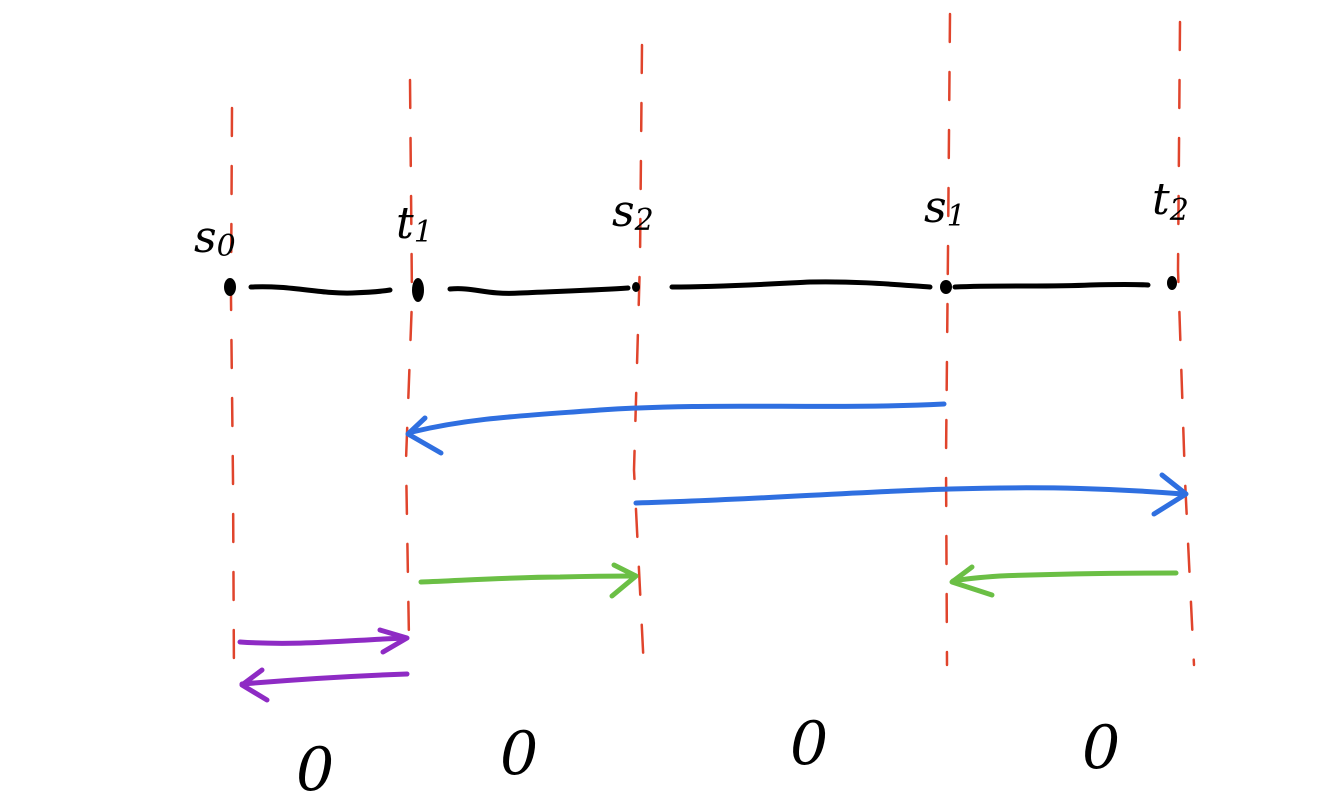 The image size is (1338, 806). Describe the element at coordinates (232, 394) in the screenshot. I see `guide-line-s0` at that location.